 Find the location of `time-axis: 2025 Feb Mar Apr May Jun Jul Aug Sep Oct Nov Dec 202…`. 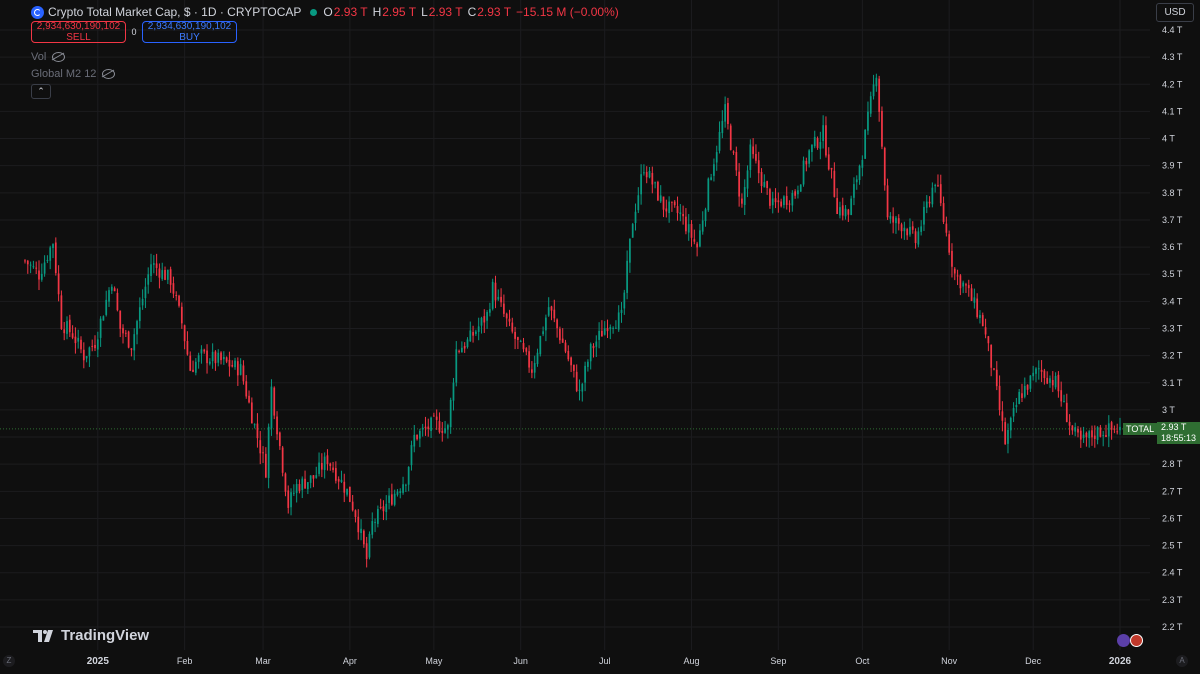

time-axis: 2025 Feb Mar Apr May Jun Jul Aug Sep Oct Nov Dec 202… is located at coordinates (609, 661).